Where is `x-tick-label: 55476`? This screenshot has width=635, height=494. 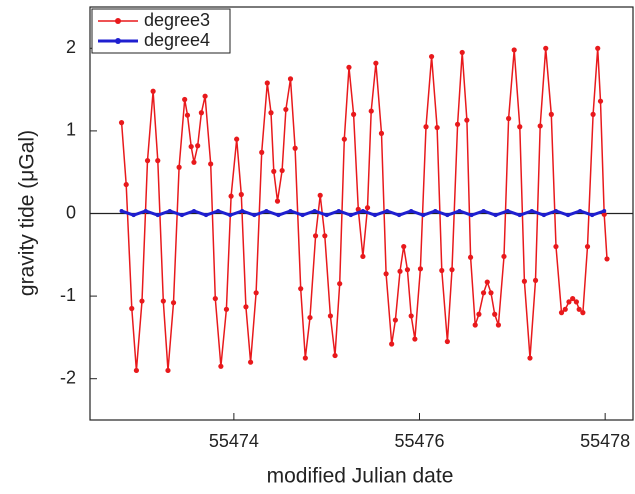
x-tick-label: 55476 is located at coordinates (419, 441).